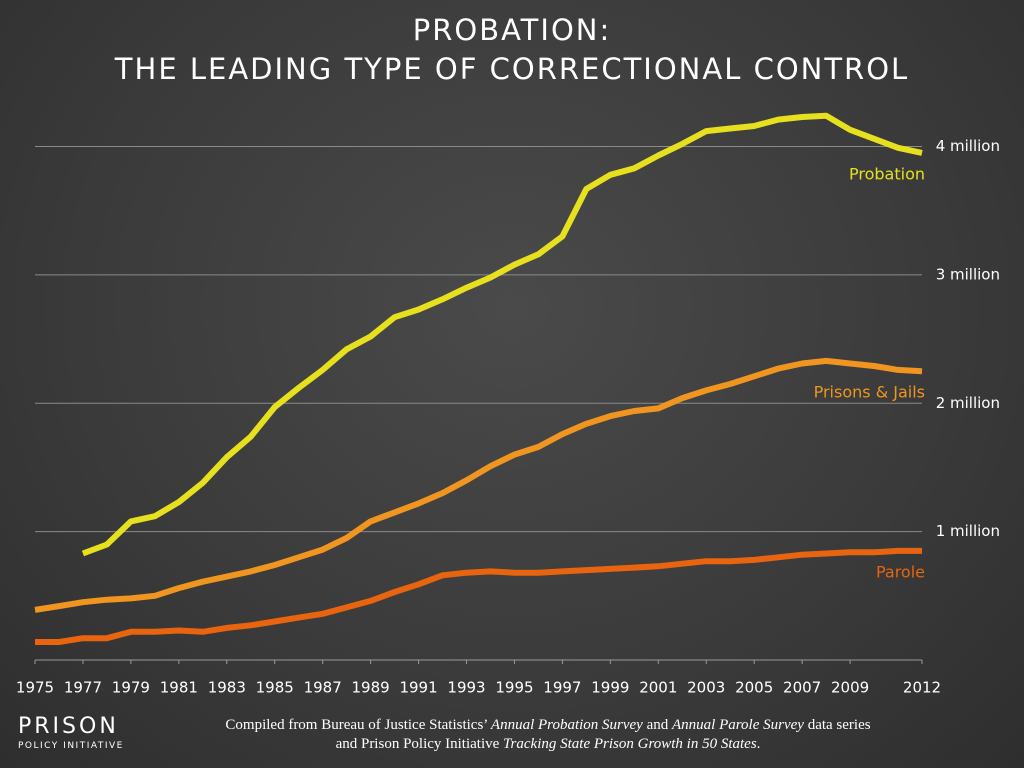 This screenshot has height=768, width=1024. What do you see at coordinates (869, 392) in the screenshot?
I see `series-label: Prisons & Jails` at bounding box center [869, 392].